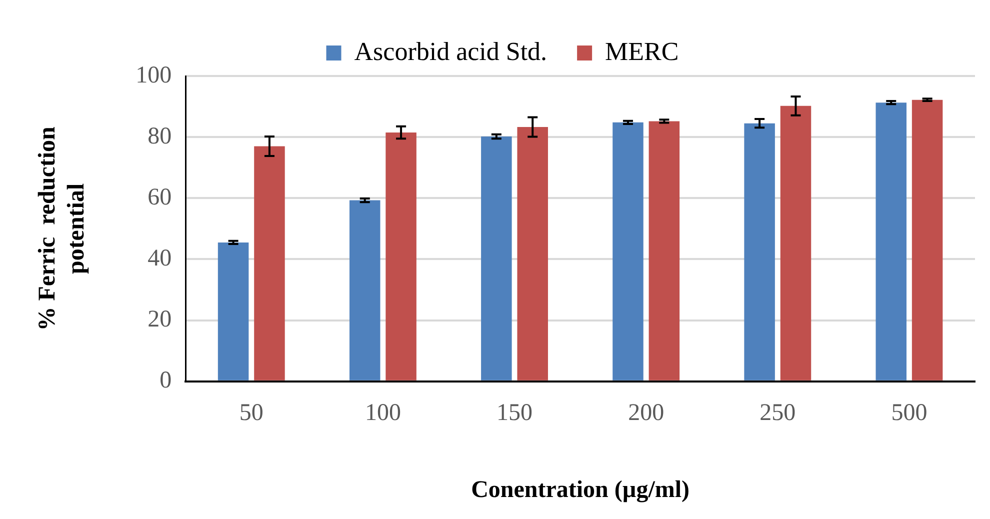 This screenshot has height=519, width=990. What do you see at coordinates (580, 489) in the screenshot?
I see `x-axis-title: Conentration (µg/ml)` at bounding box center [580, 489].